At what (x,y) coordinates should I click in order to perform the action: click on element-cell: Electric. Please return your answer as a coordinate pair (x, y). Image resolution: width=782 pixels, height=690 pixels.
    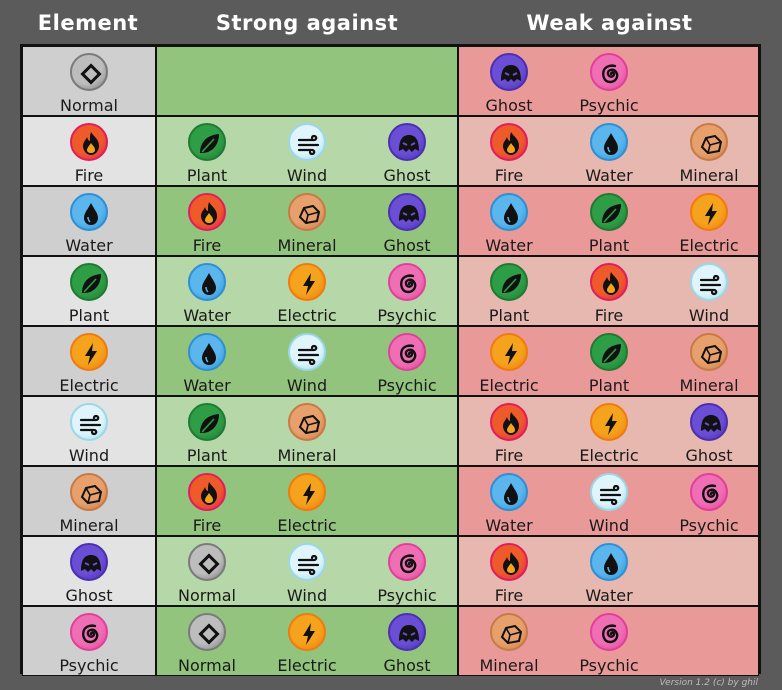
    Looking at the image, I should click on (89, 361).